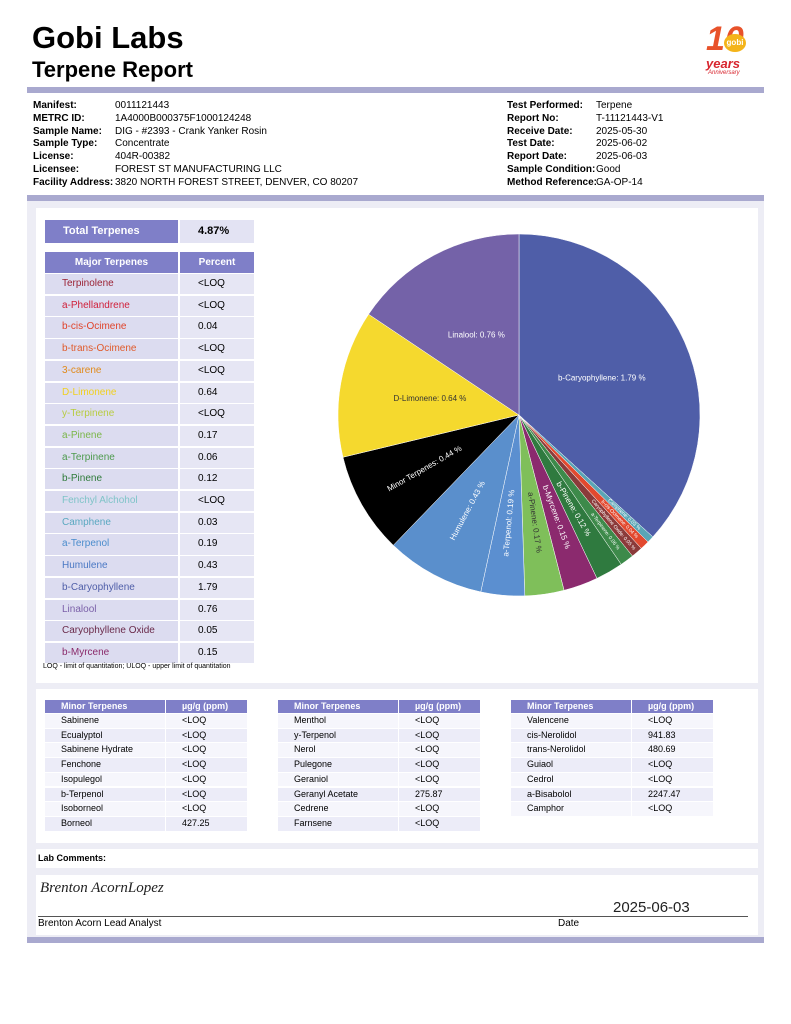 Image resolution: width=791 pixels, height=1024 pixels. Describe the element at coordinates (111, 566) in the screenshot. I see `terpene-name: Humulene` at that location.